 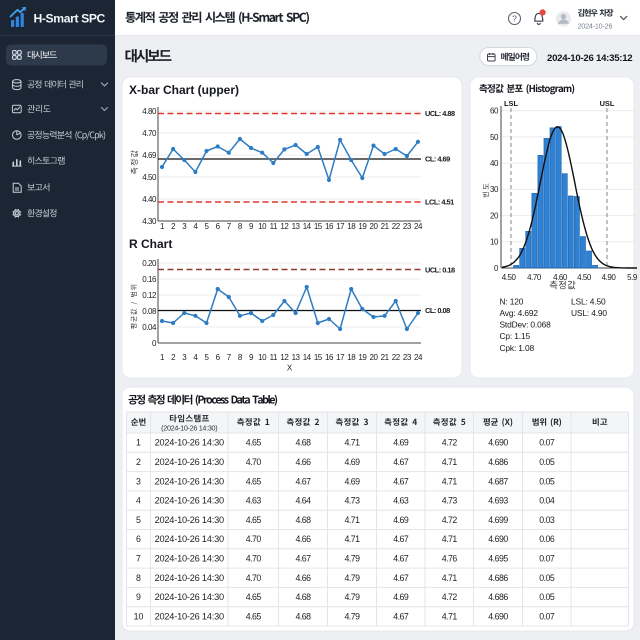 I want to click on svg-text: 2024-10-26 14:35:12, so click(x=589, y=58).